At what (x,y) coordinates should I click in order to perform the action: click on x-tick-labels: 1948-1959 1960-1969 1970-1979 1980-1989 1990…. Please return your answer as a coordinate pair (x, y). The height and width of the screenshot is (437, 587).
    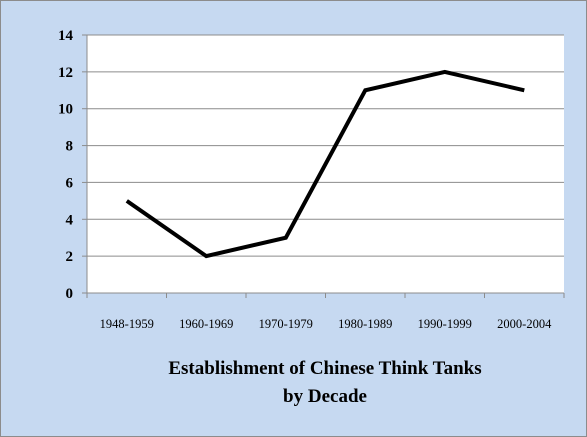
    Looking at the image, I should click on (326, 324).